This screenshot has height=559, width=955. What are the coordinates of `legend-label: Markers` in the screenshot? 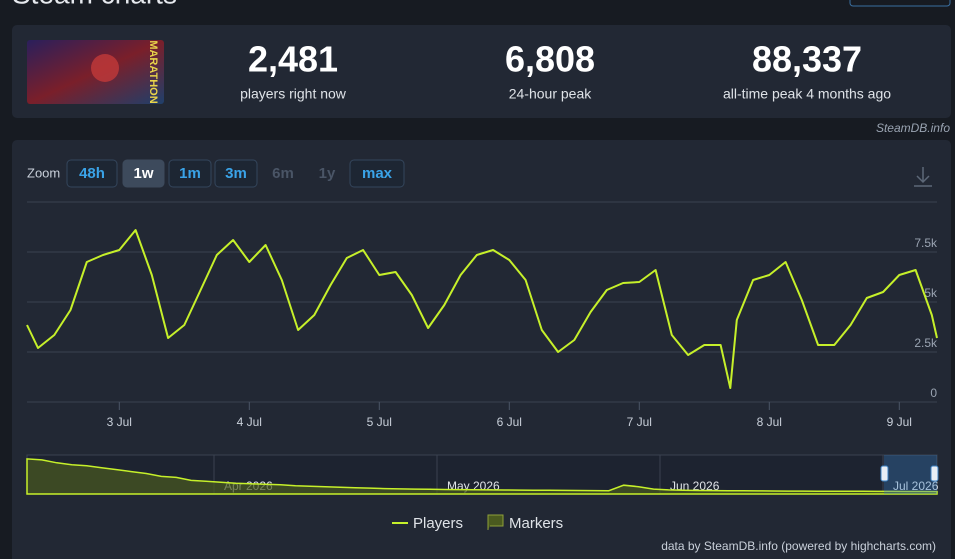 It's located at (536, 523).